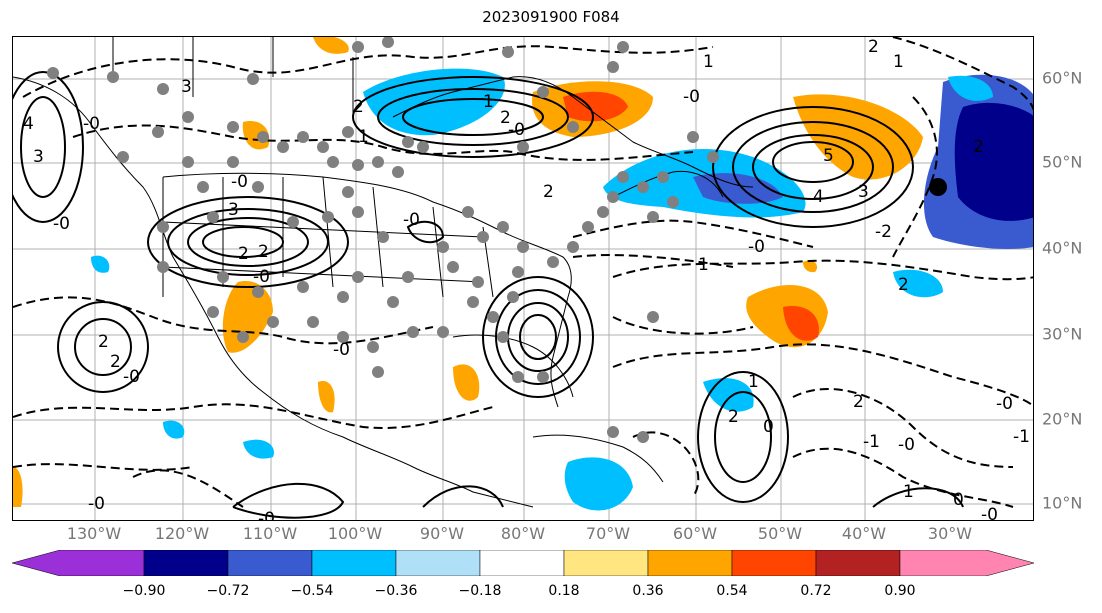 This screenshot has height=613, width=1102. What do you see at coordinates (312, 591) in the screenshot?
I see `colorbar-tick-label: −0.54` at bounding box center [312, 591].